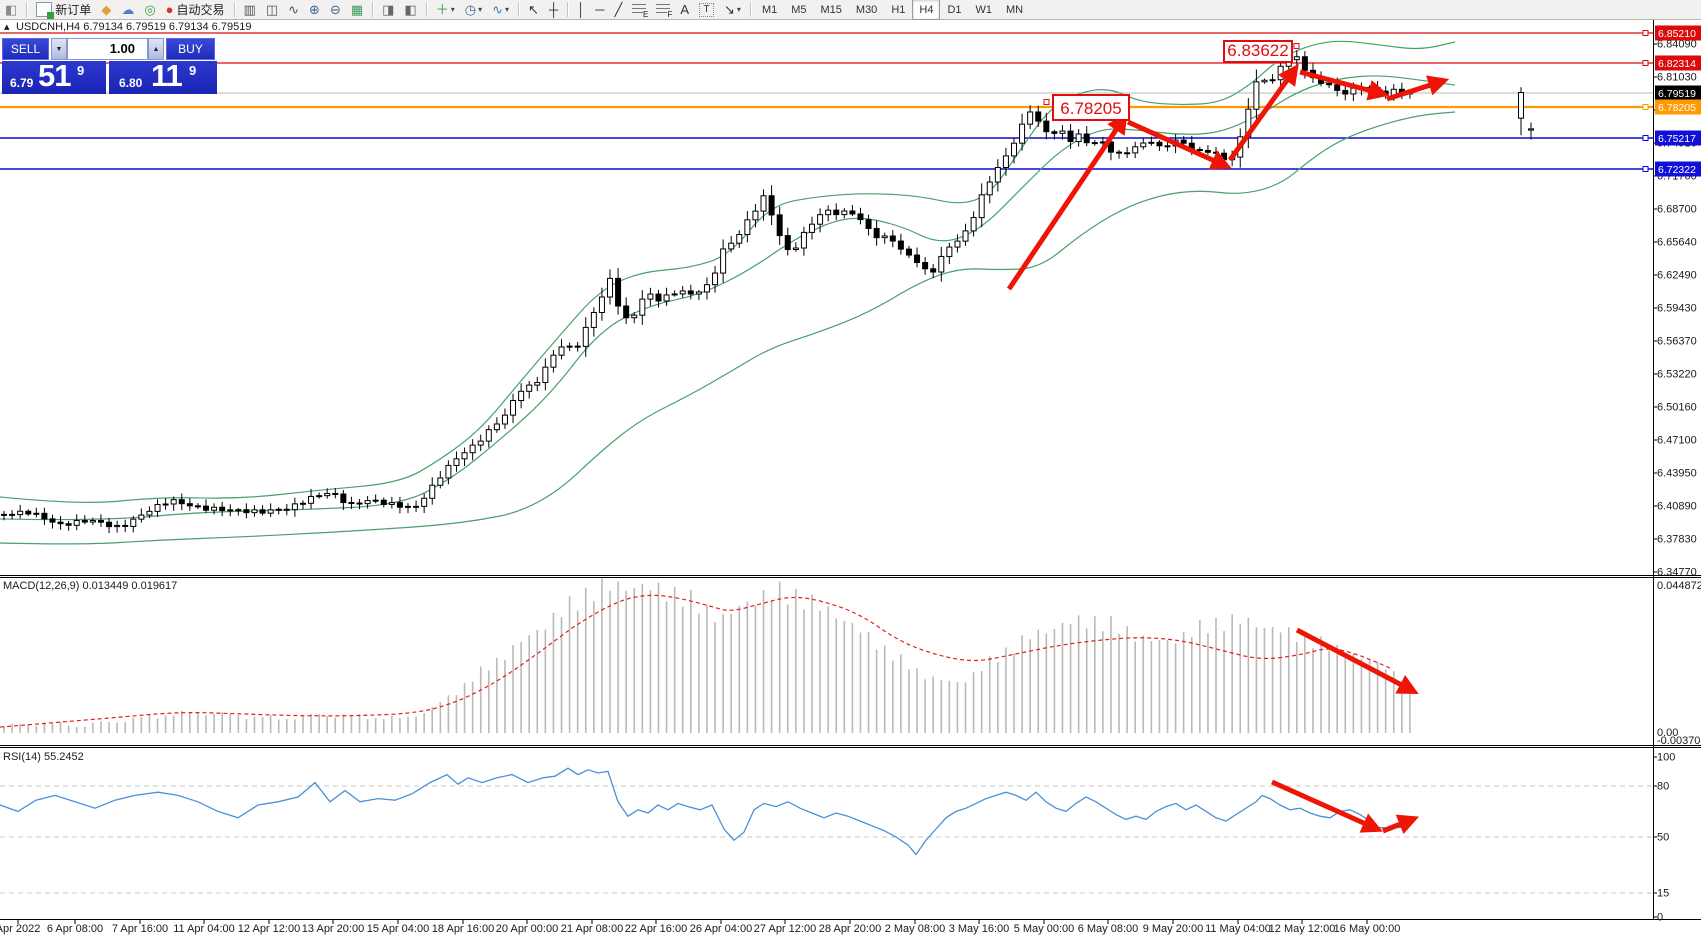  Describe the element at coordinates (127, 9) in the screenshot. I see `market-watch-icon: ☁` at that location.